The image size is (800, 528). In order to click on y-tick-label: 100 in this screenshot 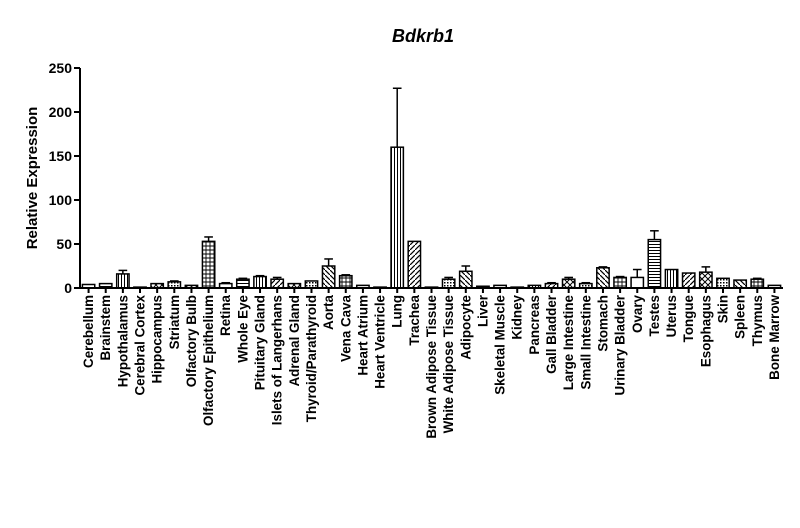, I will do `click(61, 200)`.